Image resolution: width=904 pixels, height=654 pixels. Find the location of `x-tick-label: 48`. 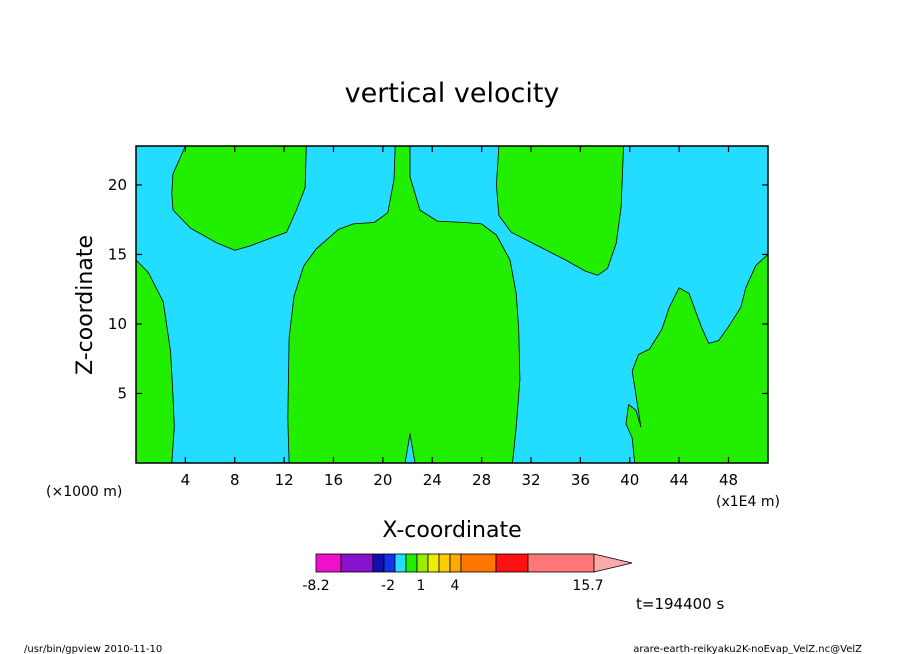

x-tick-label: 48 is located at coordinates (728, 480).